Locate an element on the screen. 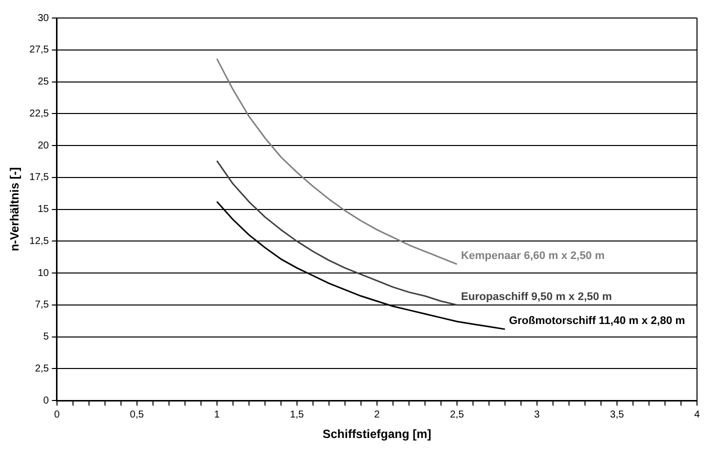 The height and width of the screenshot is (450, 707). x-tick-label: 0 is located at coordinates (57, 414).